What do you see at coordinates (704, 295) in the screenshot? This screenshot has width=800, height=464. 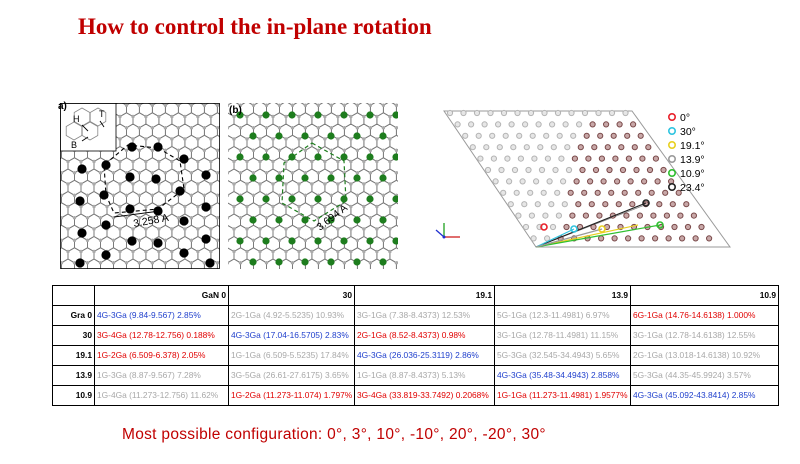 I see `column-header: 10.9` at bounding box center [704, 295].